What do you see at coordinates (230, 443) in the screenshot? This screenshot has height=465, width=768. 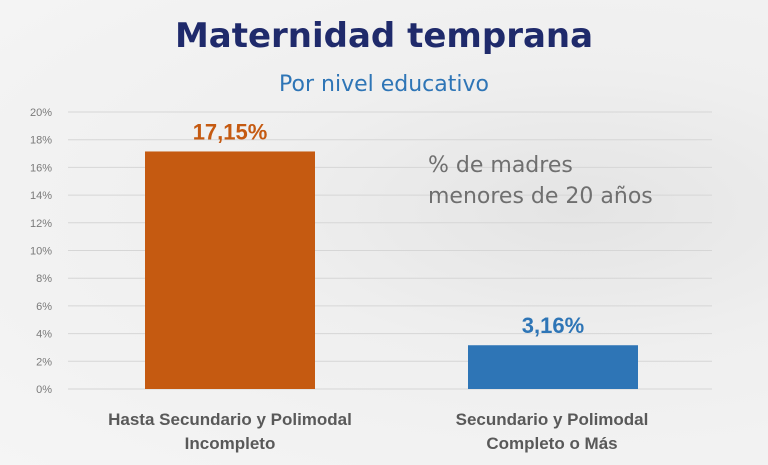 I see `category-label-1-line-2: Incompleto` at bounding box center [230, 443].